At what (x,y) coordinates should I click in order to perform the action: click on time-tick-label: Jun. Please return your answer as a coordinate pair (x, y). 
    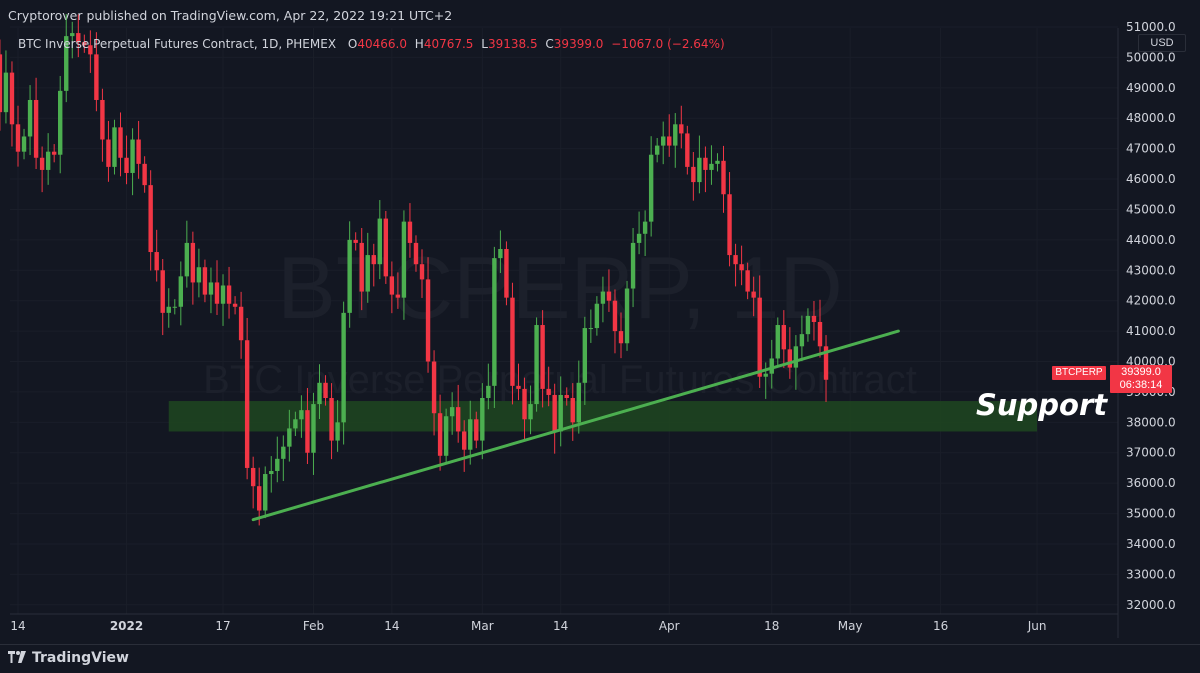
    Looking at the image, I should click on (1037, 626).